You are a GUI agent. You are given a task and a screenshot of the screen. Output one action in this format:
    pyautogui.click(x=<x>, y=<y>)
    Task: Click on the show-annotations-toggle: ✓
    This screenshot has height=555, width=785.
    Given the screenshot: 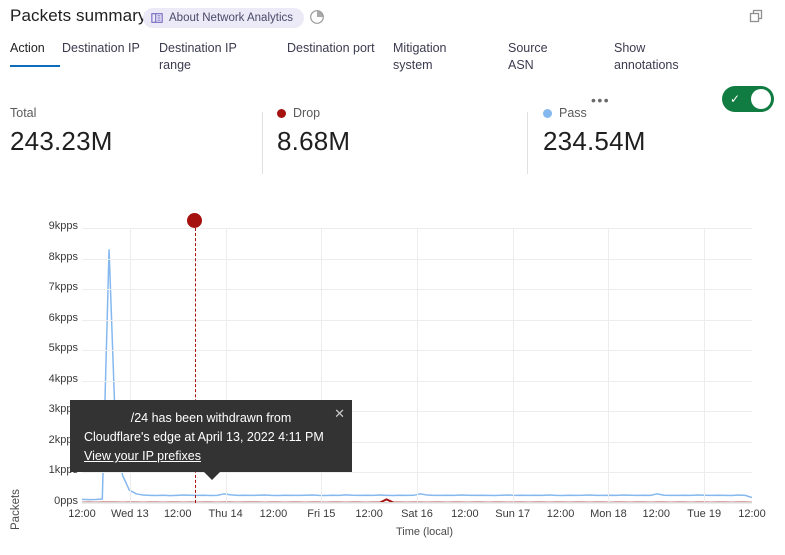 What is the action you would take?
    pyautogui.click(x=748, y=99)
    